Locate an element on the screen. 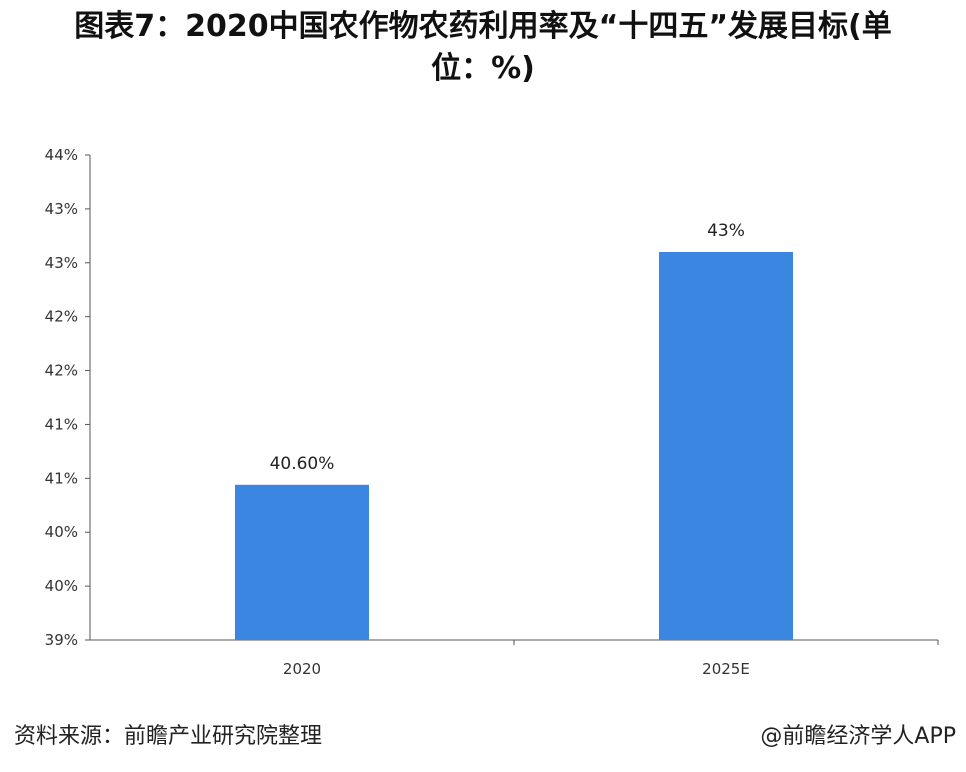 The height and width of the screenshot is (772, 966). x-tick-label: 2020 is located at coordinates (302, 669).